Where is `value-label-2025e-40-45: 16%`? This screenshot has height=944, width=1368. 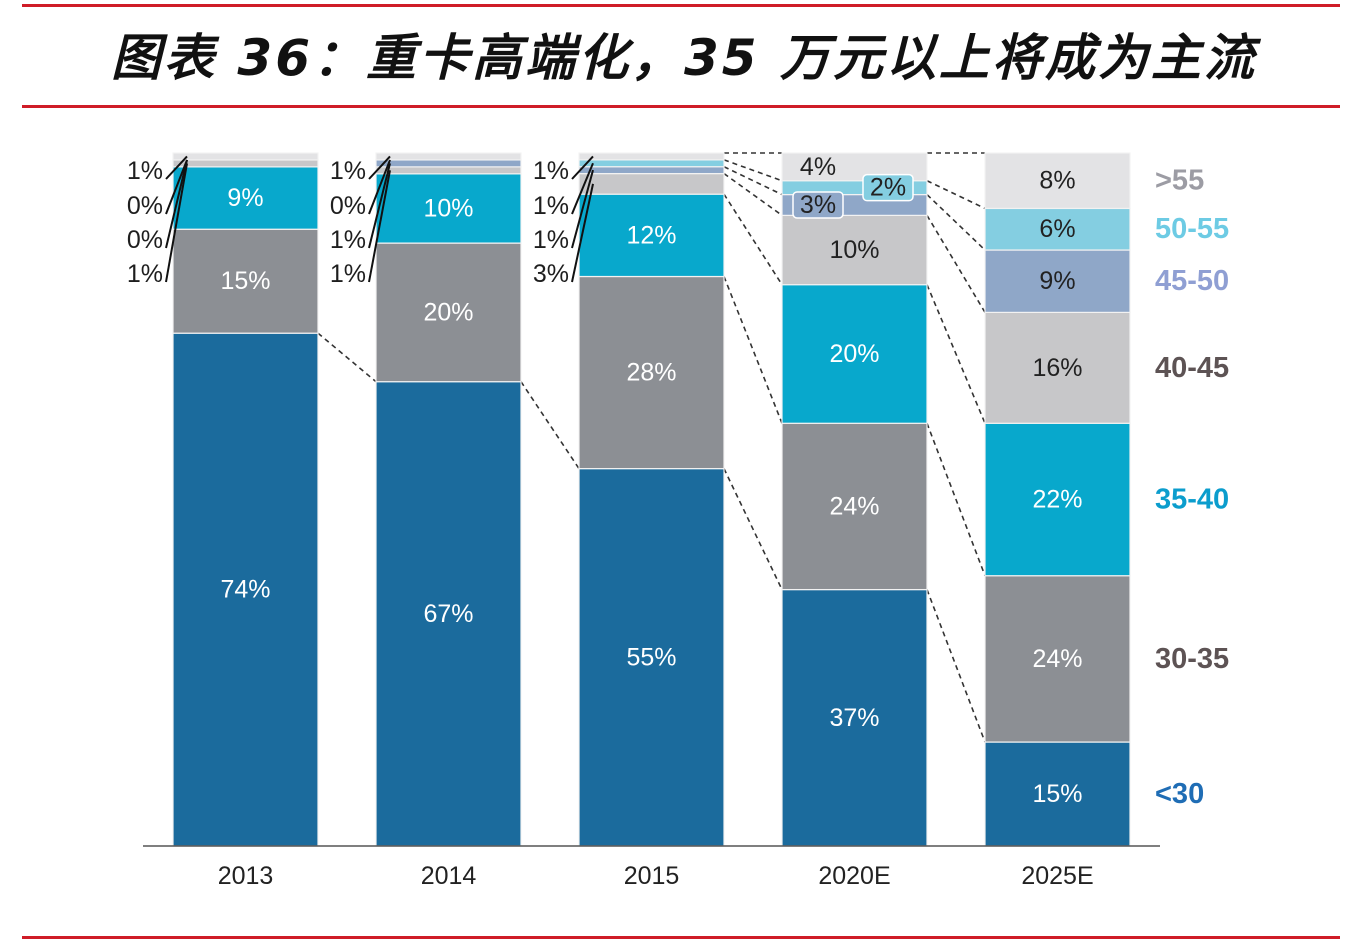 value-label-2025e-40-45: 16% is located at coordinates (1057, 368).